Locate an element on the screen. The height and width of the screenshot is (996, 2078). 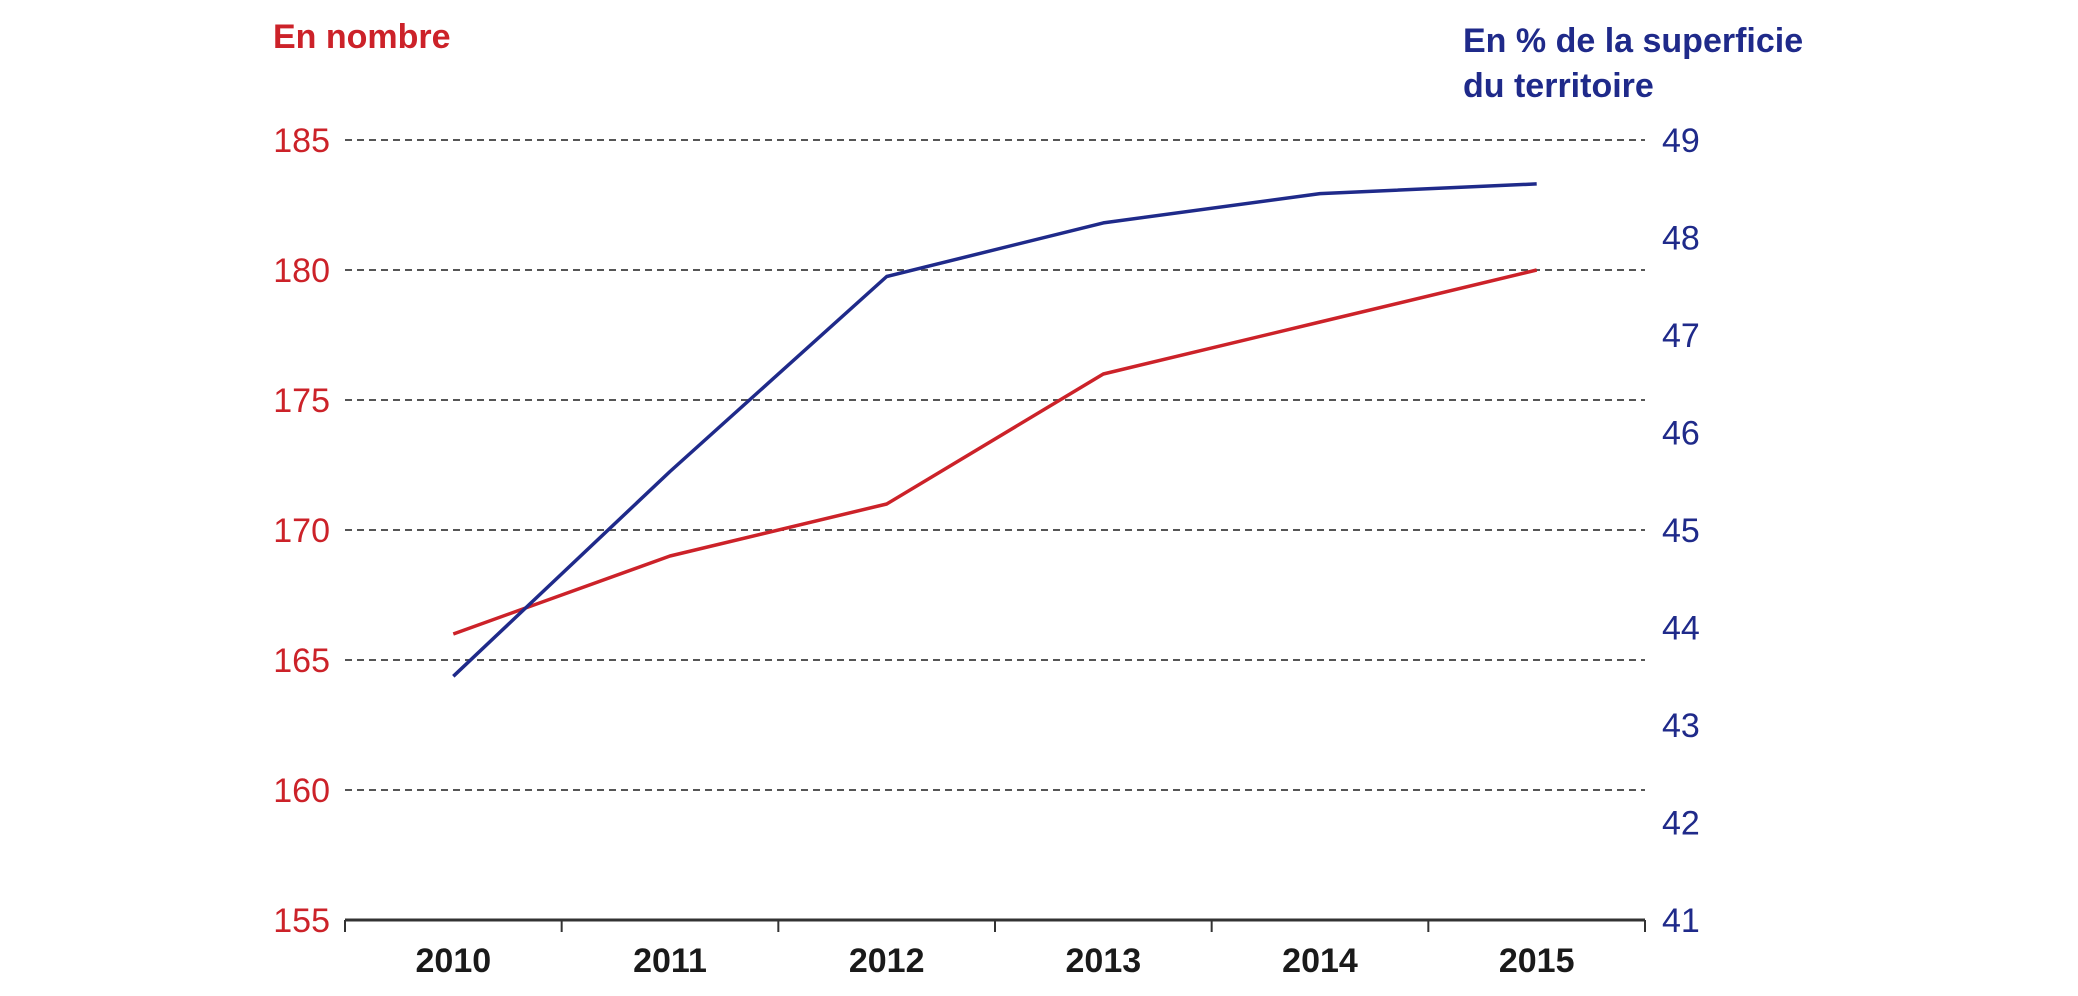
right-tick-label: 46 is located at coordinates (1681, 434).